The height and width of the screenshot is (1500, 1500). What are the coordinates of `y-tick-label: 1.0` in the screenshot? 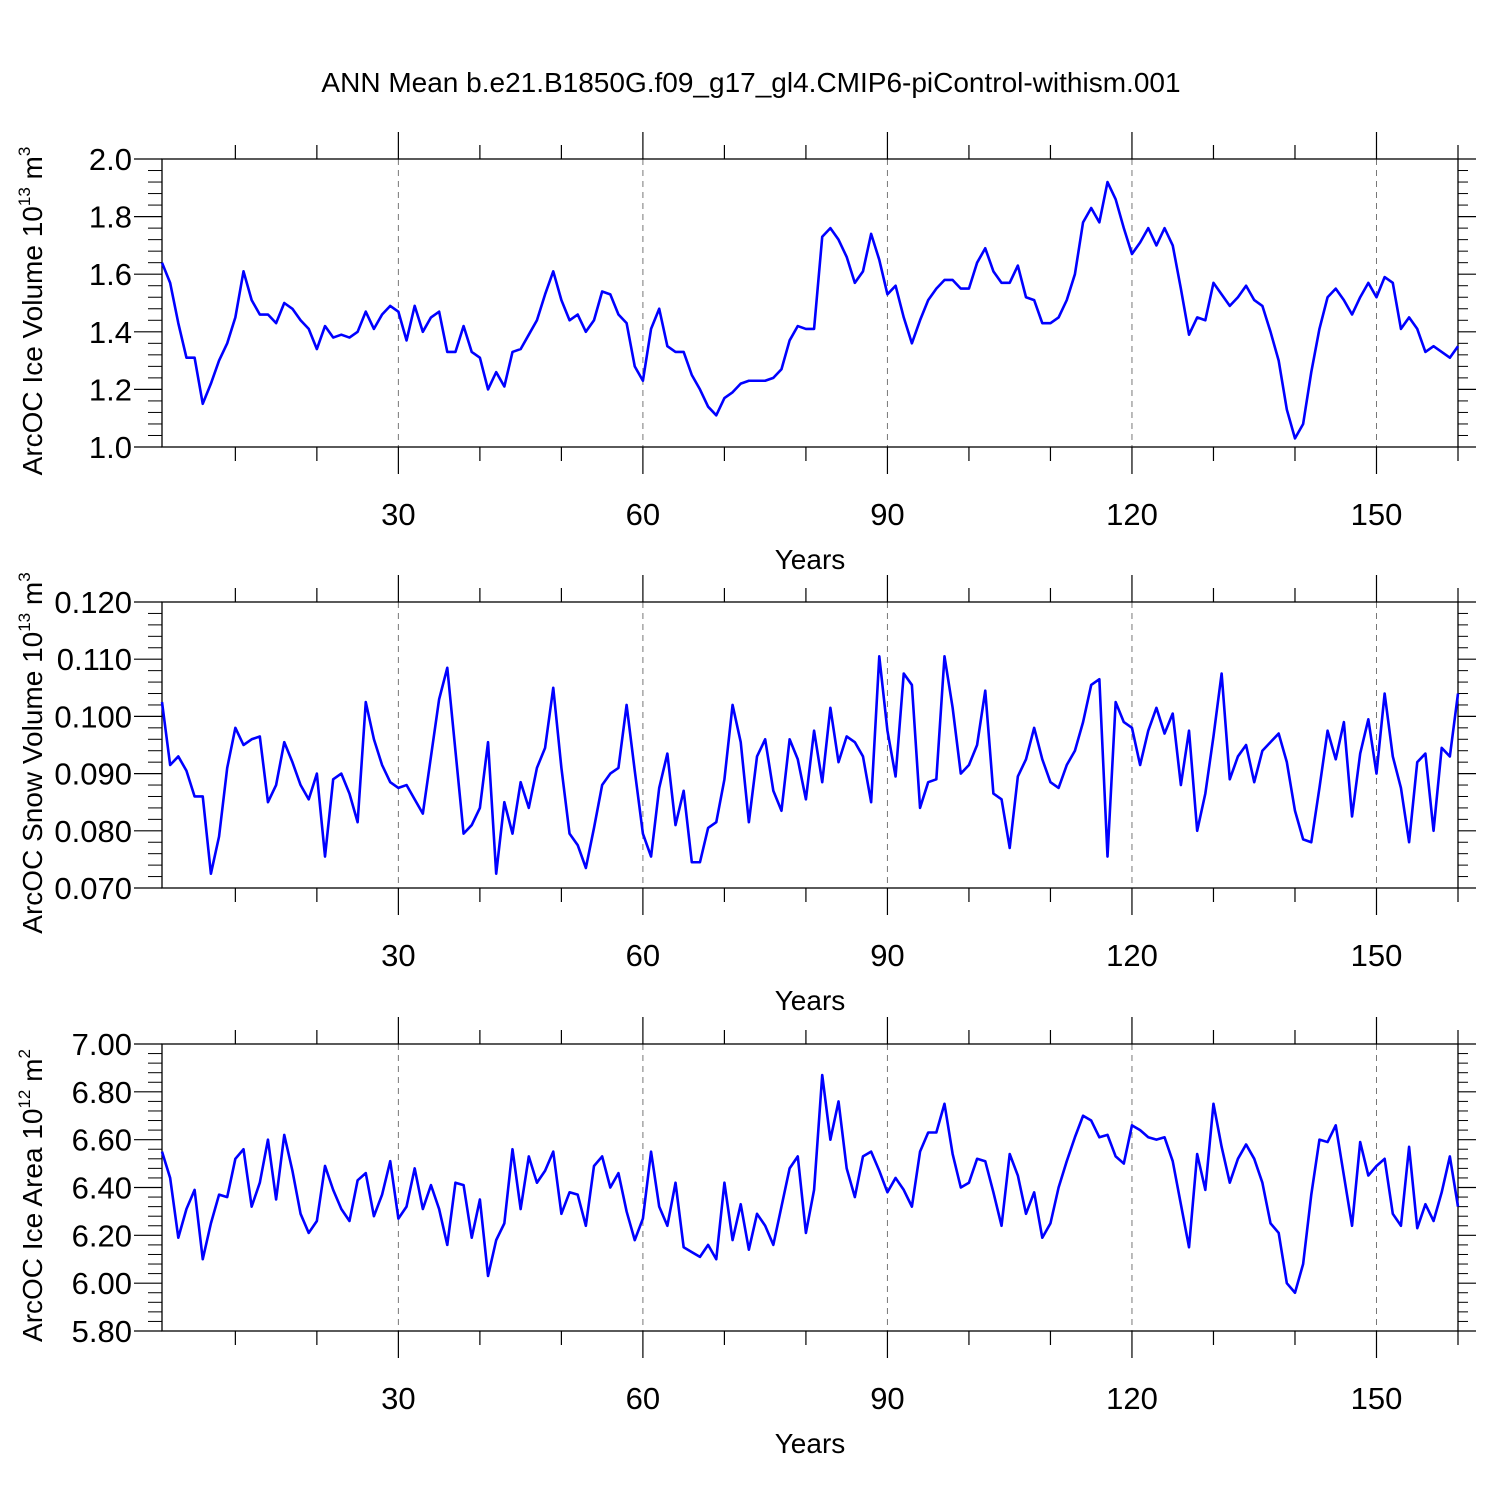 It's located at (110, 447).